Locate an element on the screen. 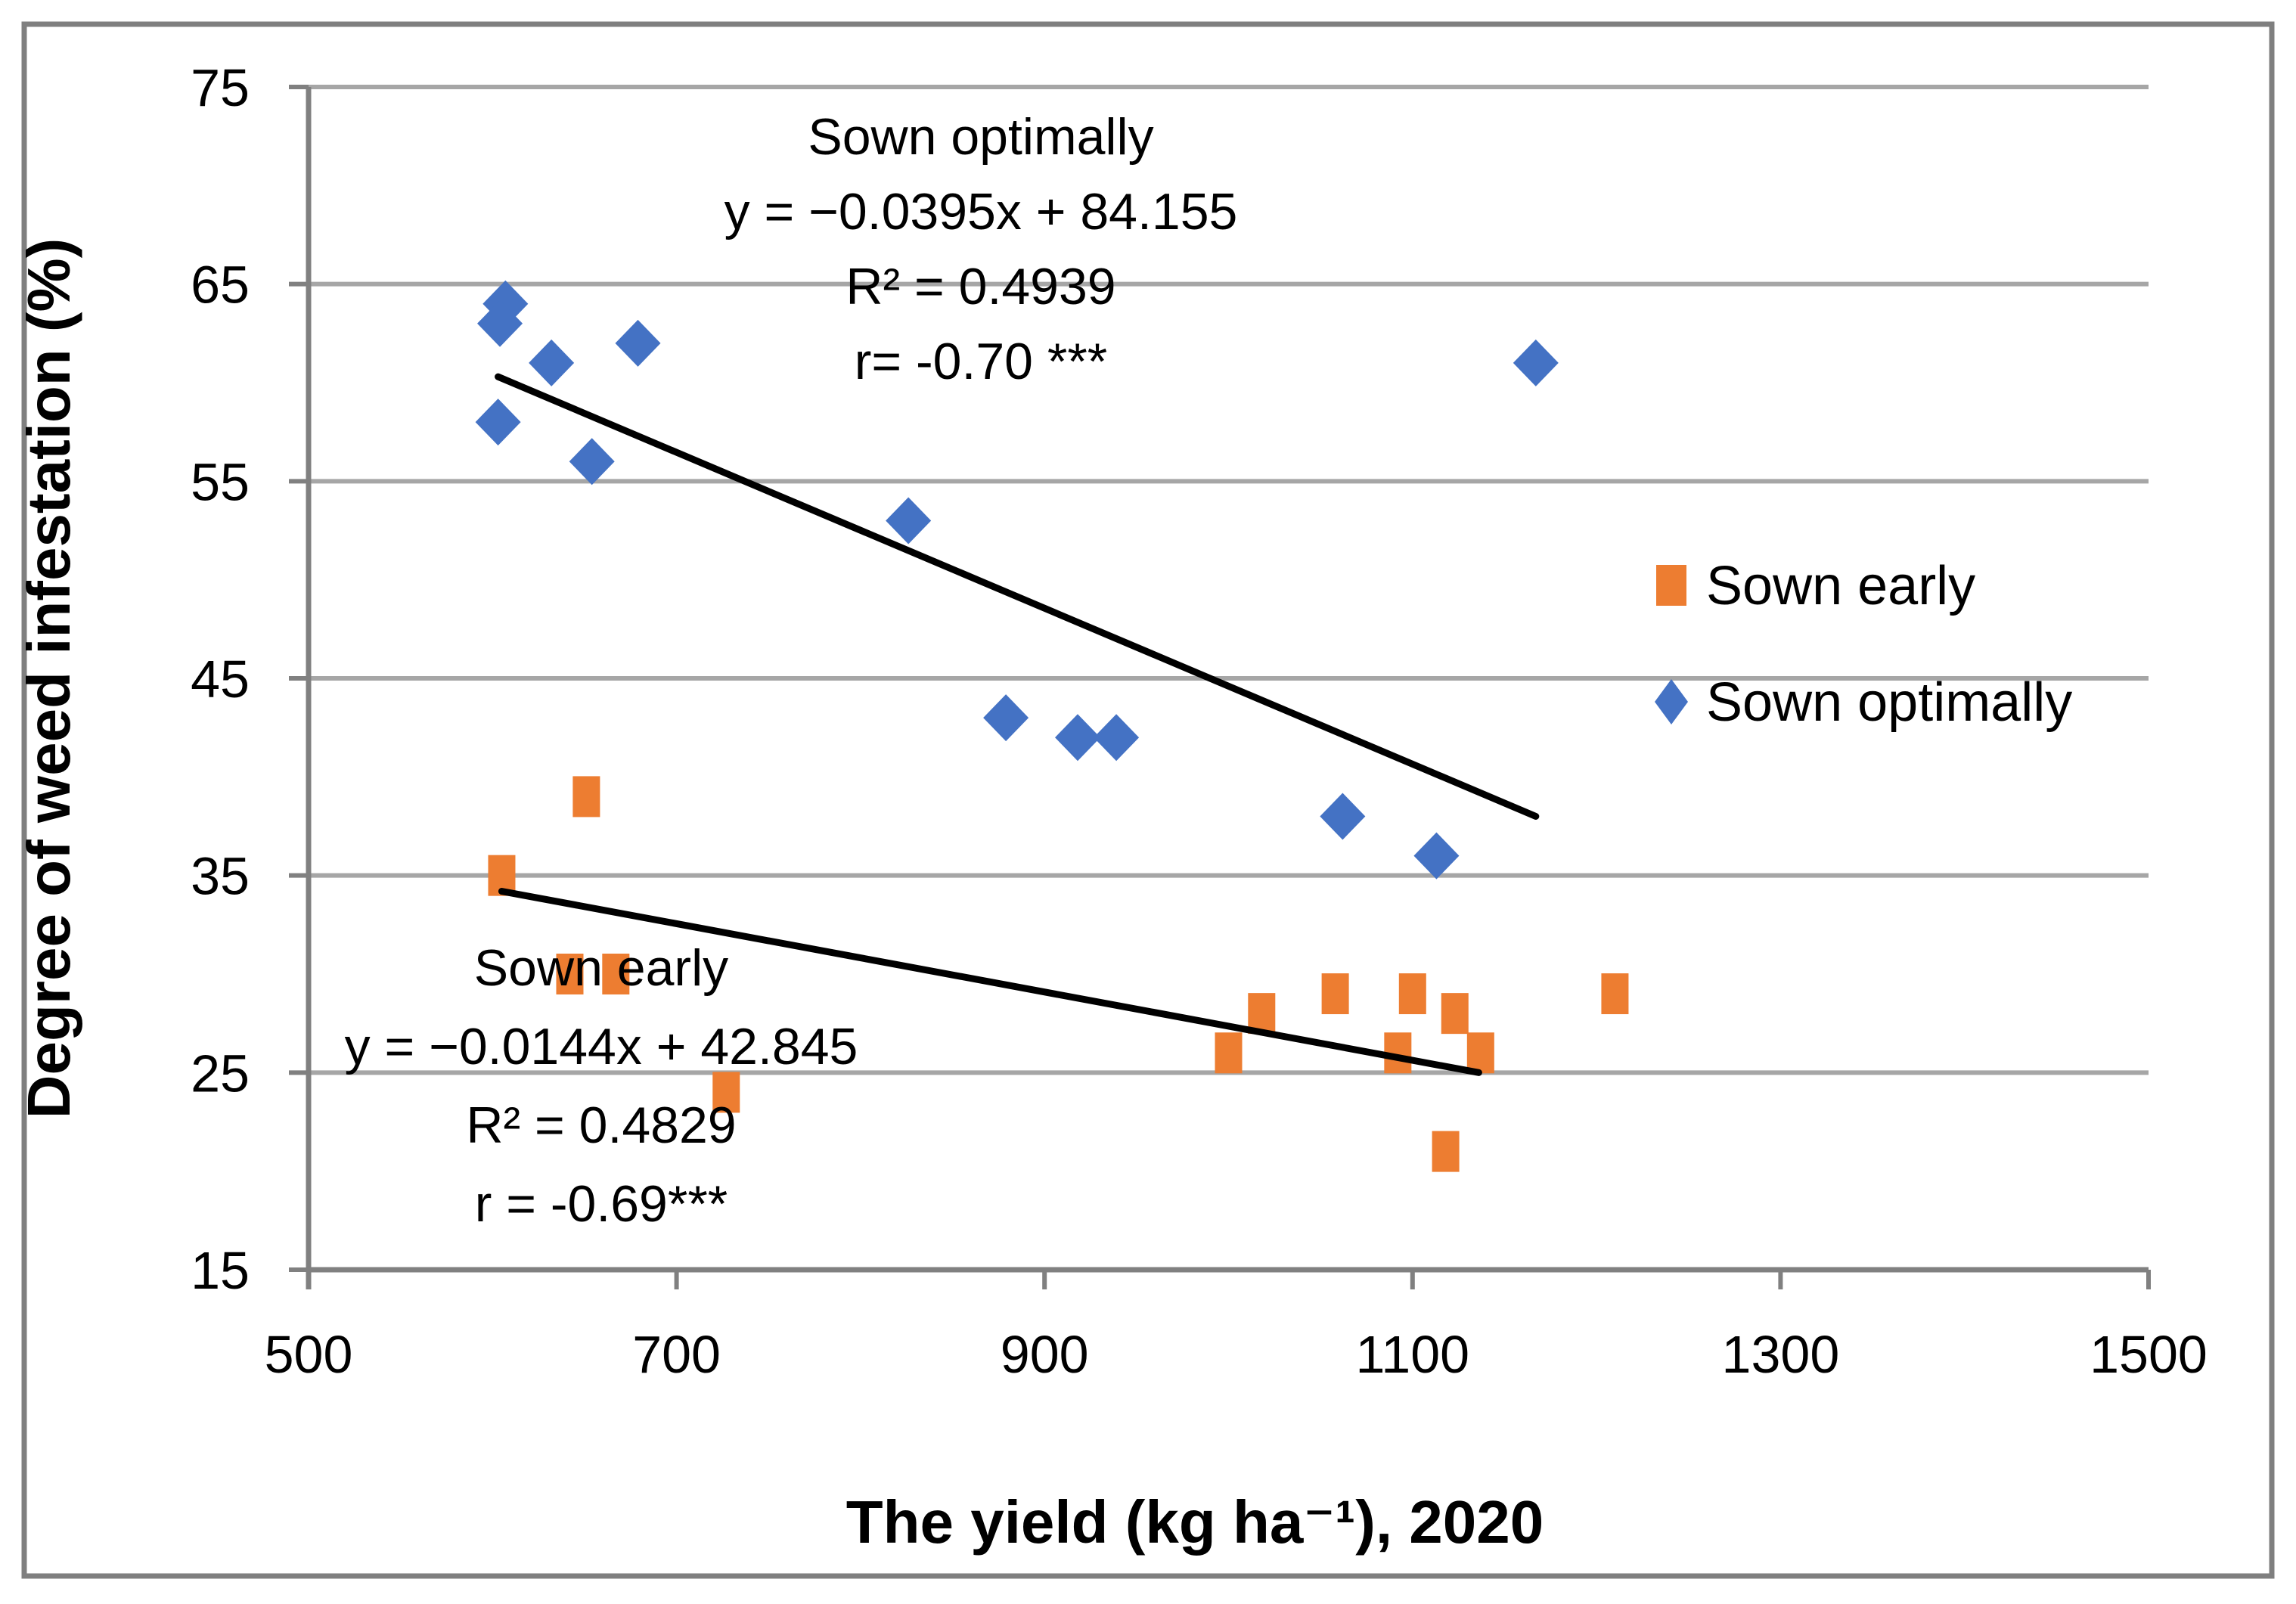 The width and height of the screenshot is (2296, 1604). y-tick-label: 55 is located at coordinates (220, 482).